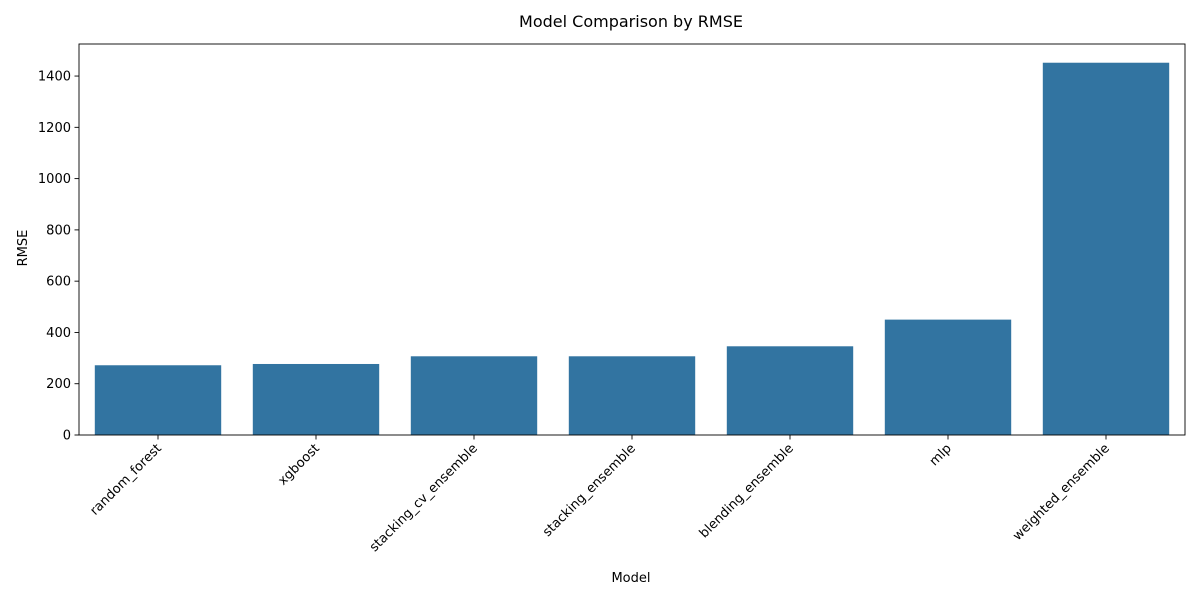 The height and width of the screenshot is (604, 1200). What do you see at coordinates (158, 400) in the screenshot?
I see `bar-random_forest` at bounding box center [158, 400].